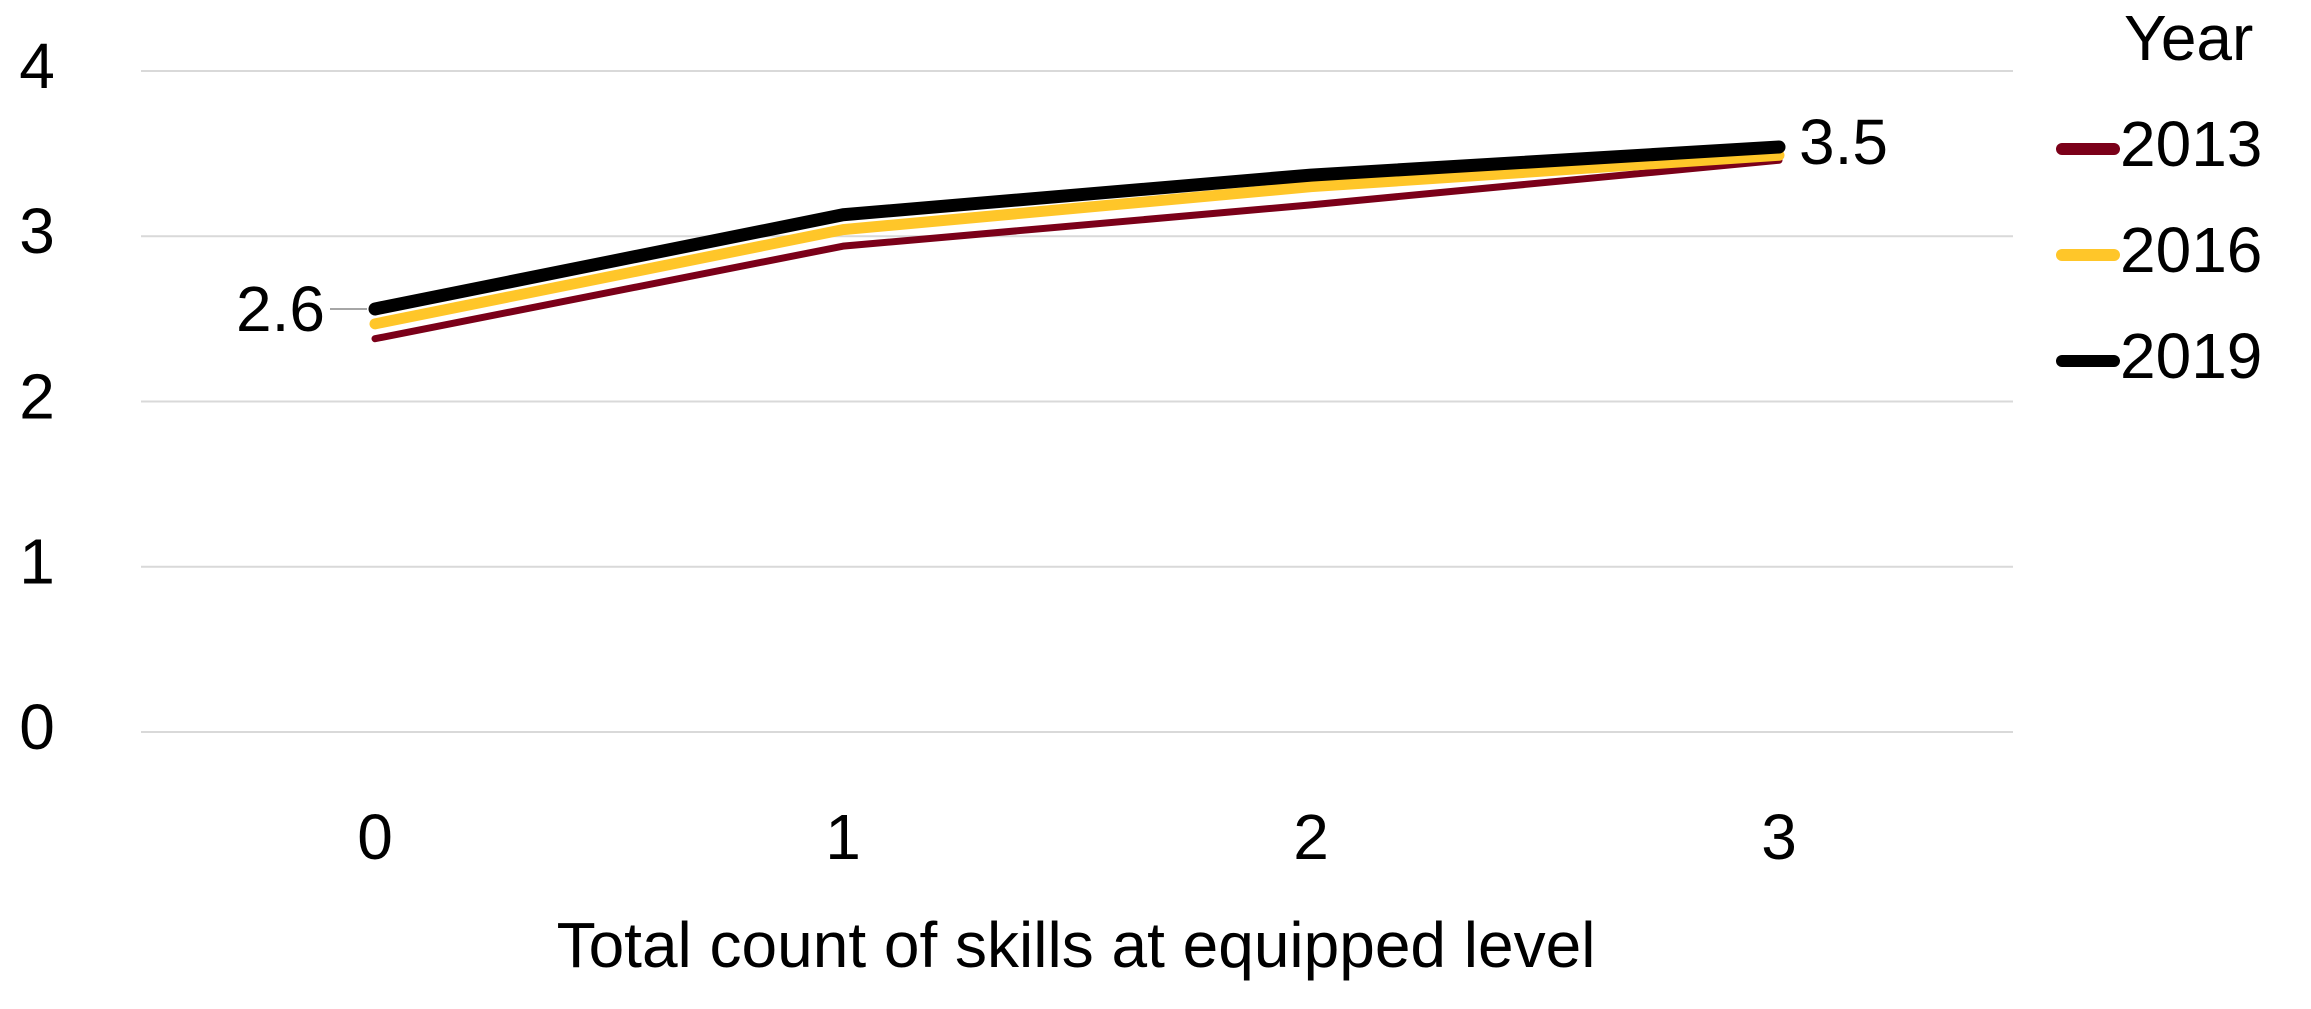 The image size is (2311, 1009). Describe the element at coordinates (1843, 142) in the screenshot. I see `data-label: 3.5` at that location.